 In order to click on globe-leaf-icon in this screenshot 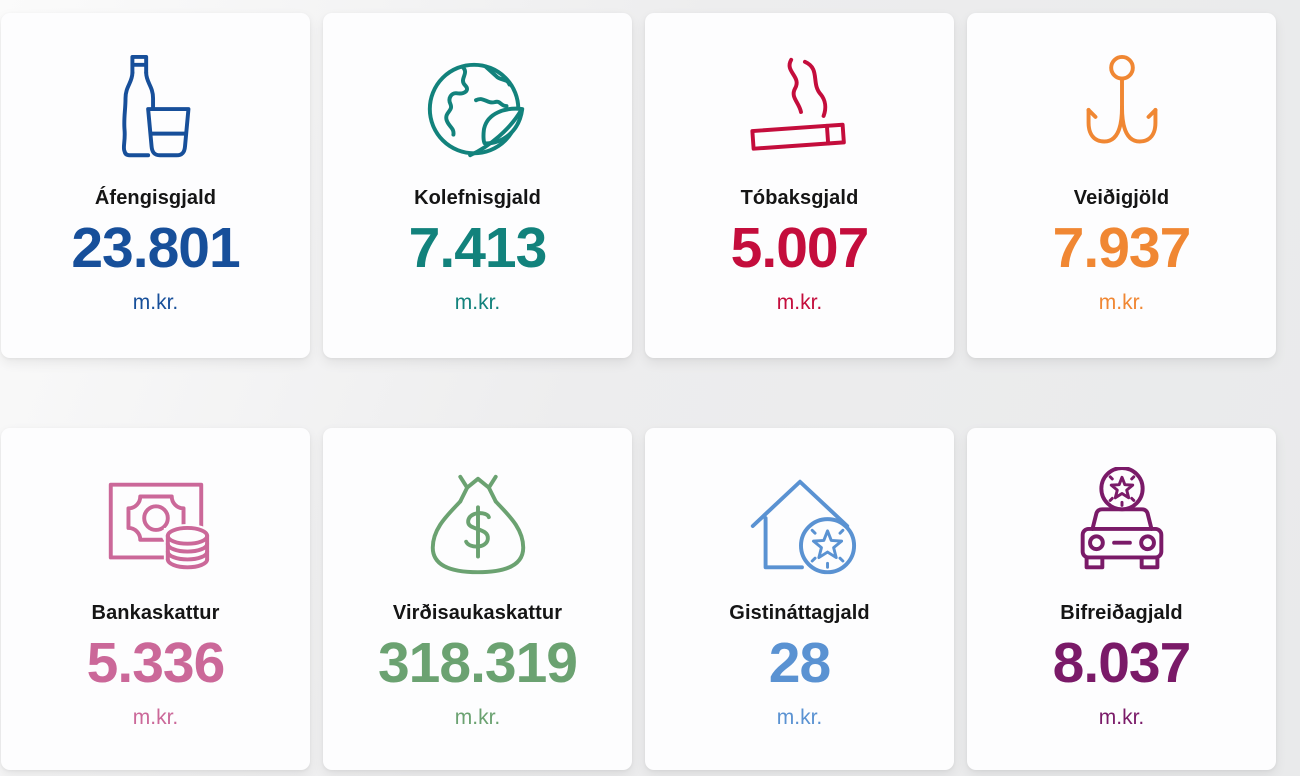, I will do `click(475, 110)`.